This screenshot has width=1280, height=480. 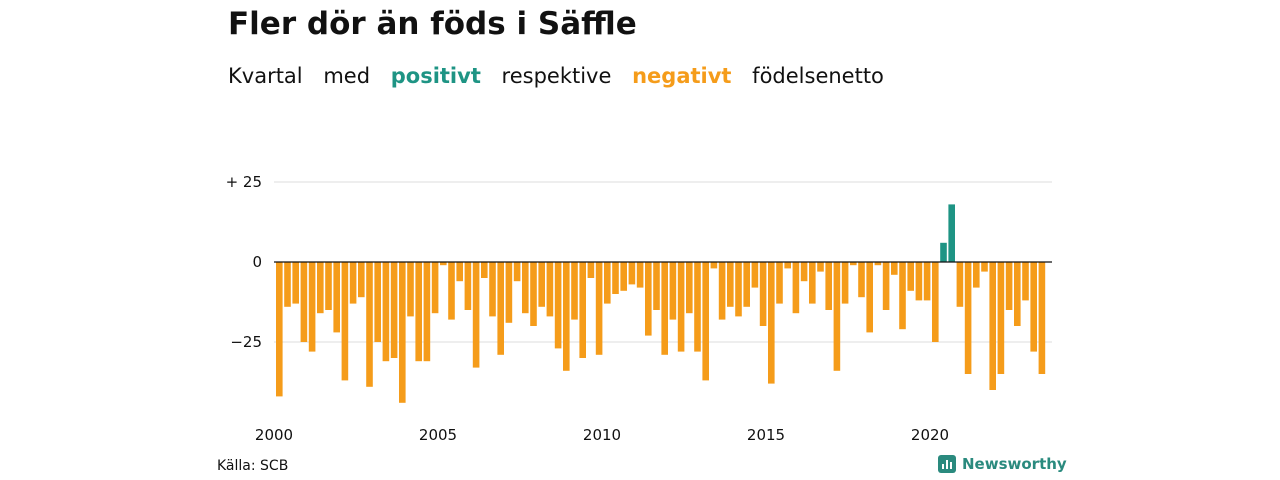 What do you see at coordinates (265, 76) in the screenshot?
I see `subtitle-part1: Kvartal` at bounding box center [265, 76].